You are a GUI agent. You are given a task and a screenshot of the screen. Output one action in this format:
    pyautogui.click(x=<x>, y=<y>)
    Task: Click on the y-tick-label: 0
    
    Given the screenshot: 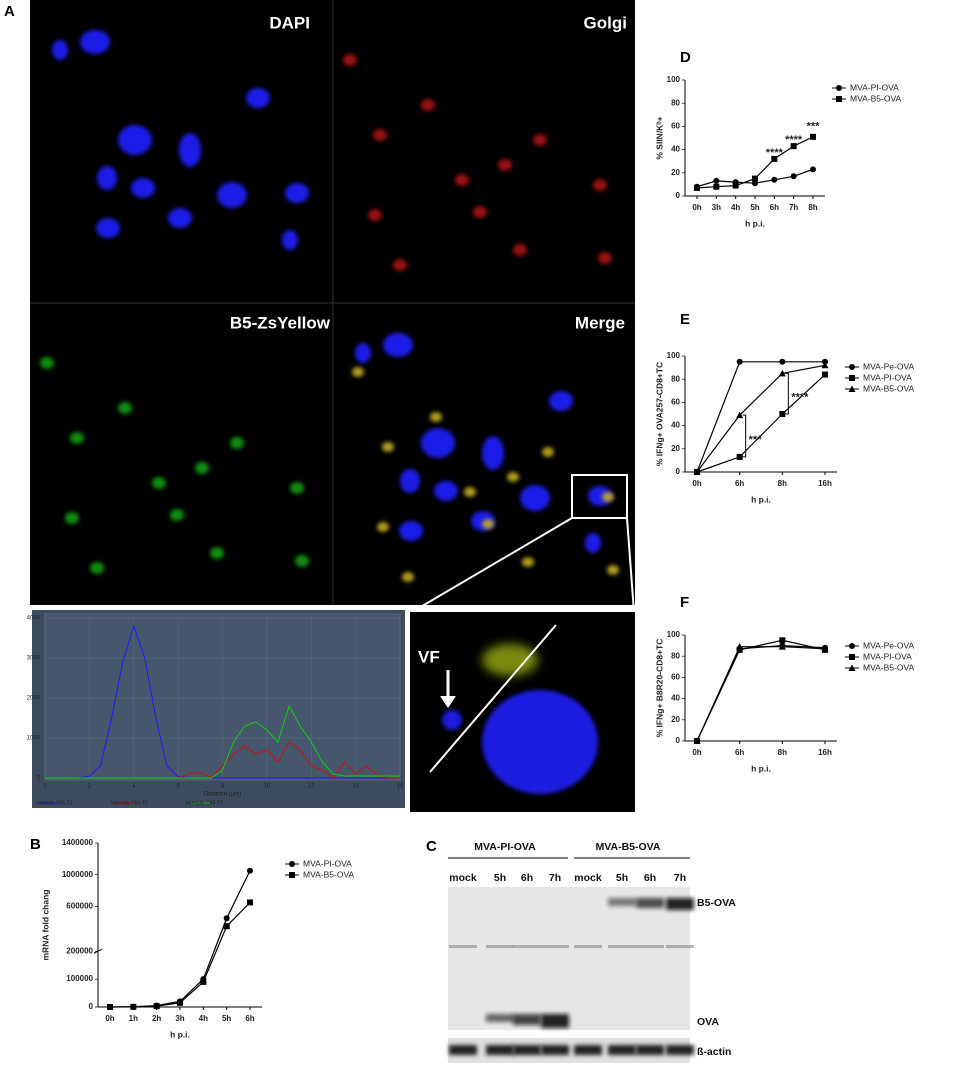 What is the action you would take?
    pyautogui.click(x=678, y=471)
    